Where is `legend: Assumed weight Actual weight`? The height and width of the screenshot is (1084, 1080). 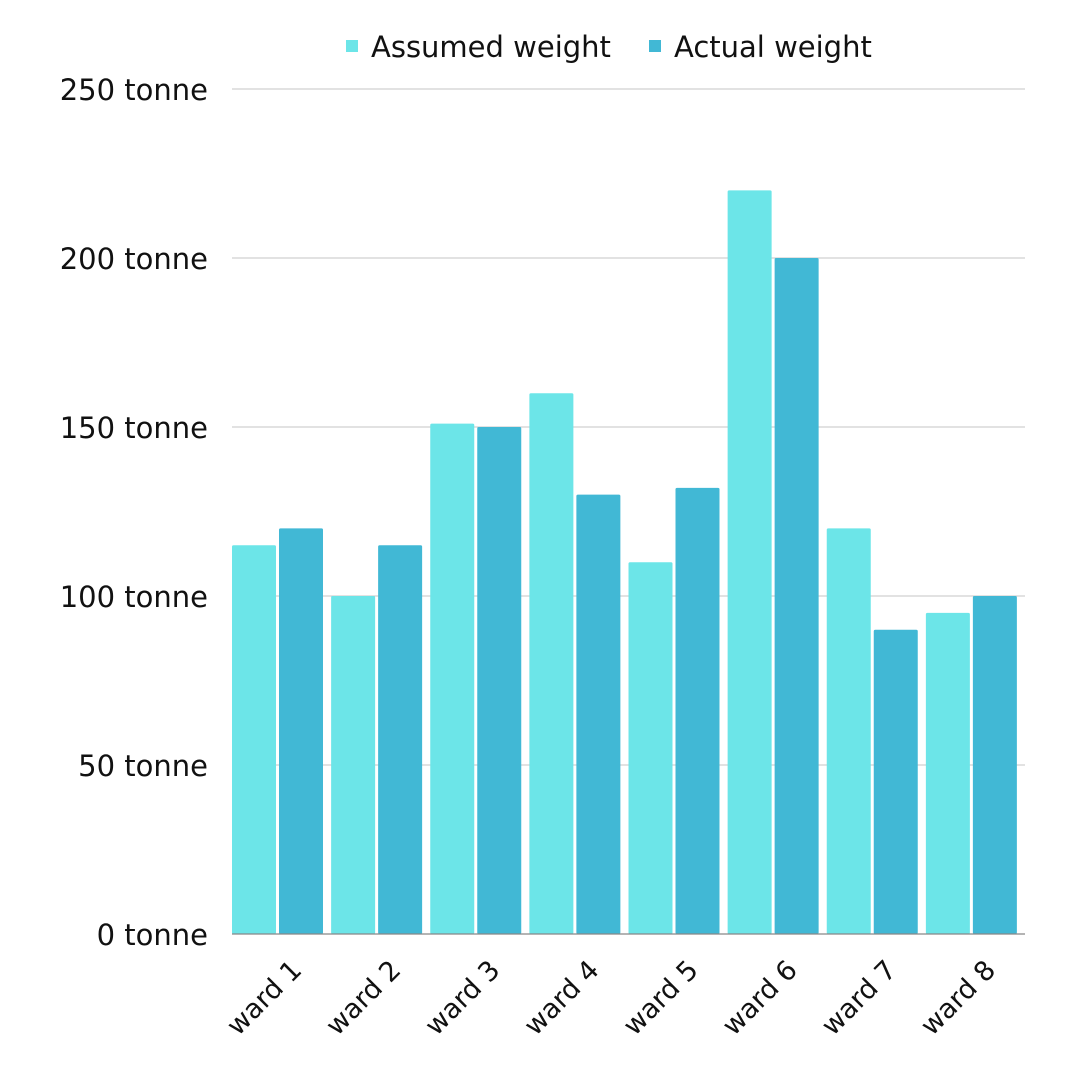
legend: Assumed weight Actual weight is located at coordinates (609, 47).